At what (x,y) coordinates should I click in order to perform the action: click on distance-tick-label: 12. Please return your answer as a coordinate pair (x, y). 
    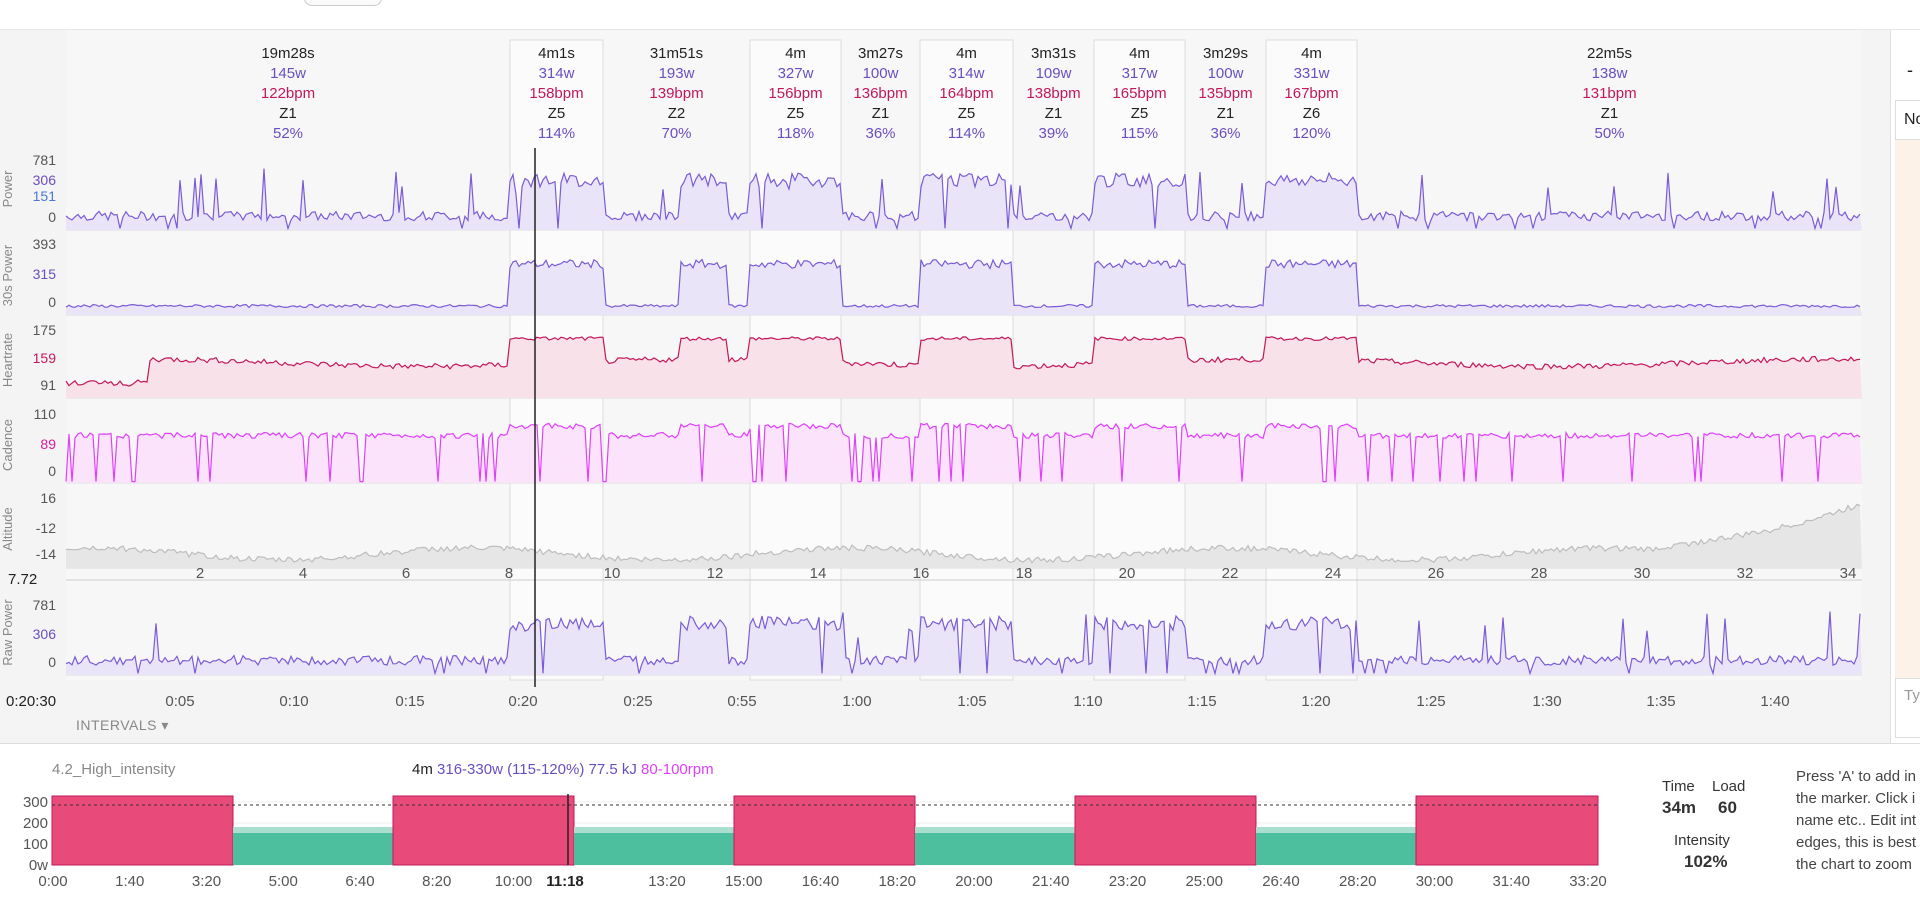
    Looking at the image, I should click on (715, 573).